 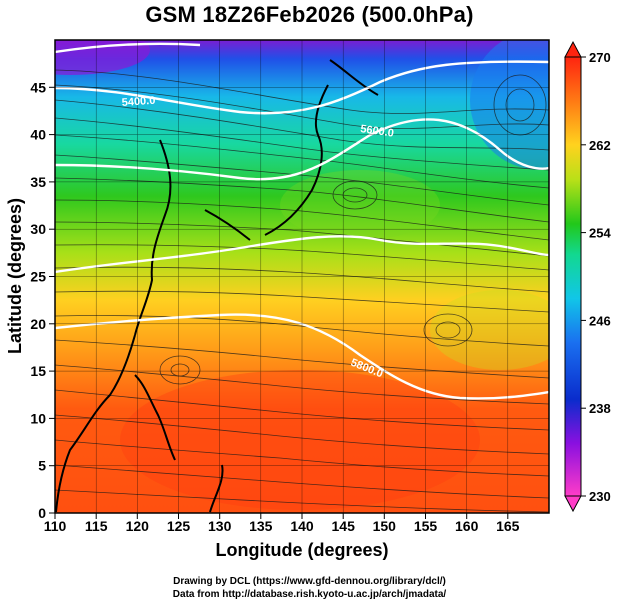 I want to click on x-tick-label: 165, so click(x=508, y=526).